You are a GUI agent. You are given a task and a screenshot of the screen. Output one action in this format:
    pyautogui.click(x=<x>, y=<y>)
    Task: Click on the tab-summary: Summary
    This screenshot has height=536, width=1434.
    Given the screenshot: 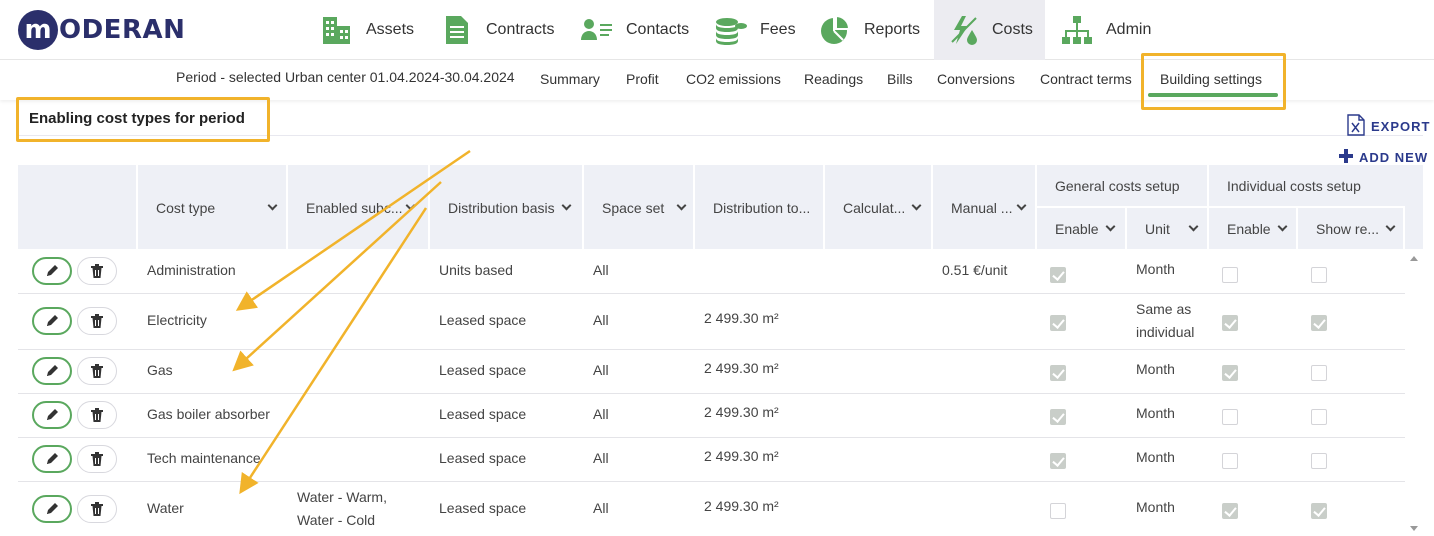 What is the action you would take?
    pyautogui.click(x=570, y=79)
    